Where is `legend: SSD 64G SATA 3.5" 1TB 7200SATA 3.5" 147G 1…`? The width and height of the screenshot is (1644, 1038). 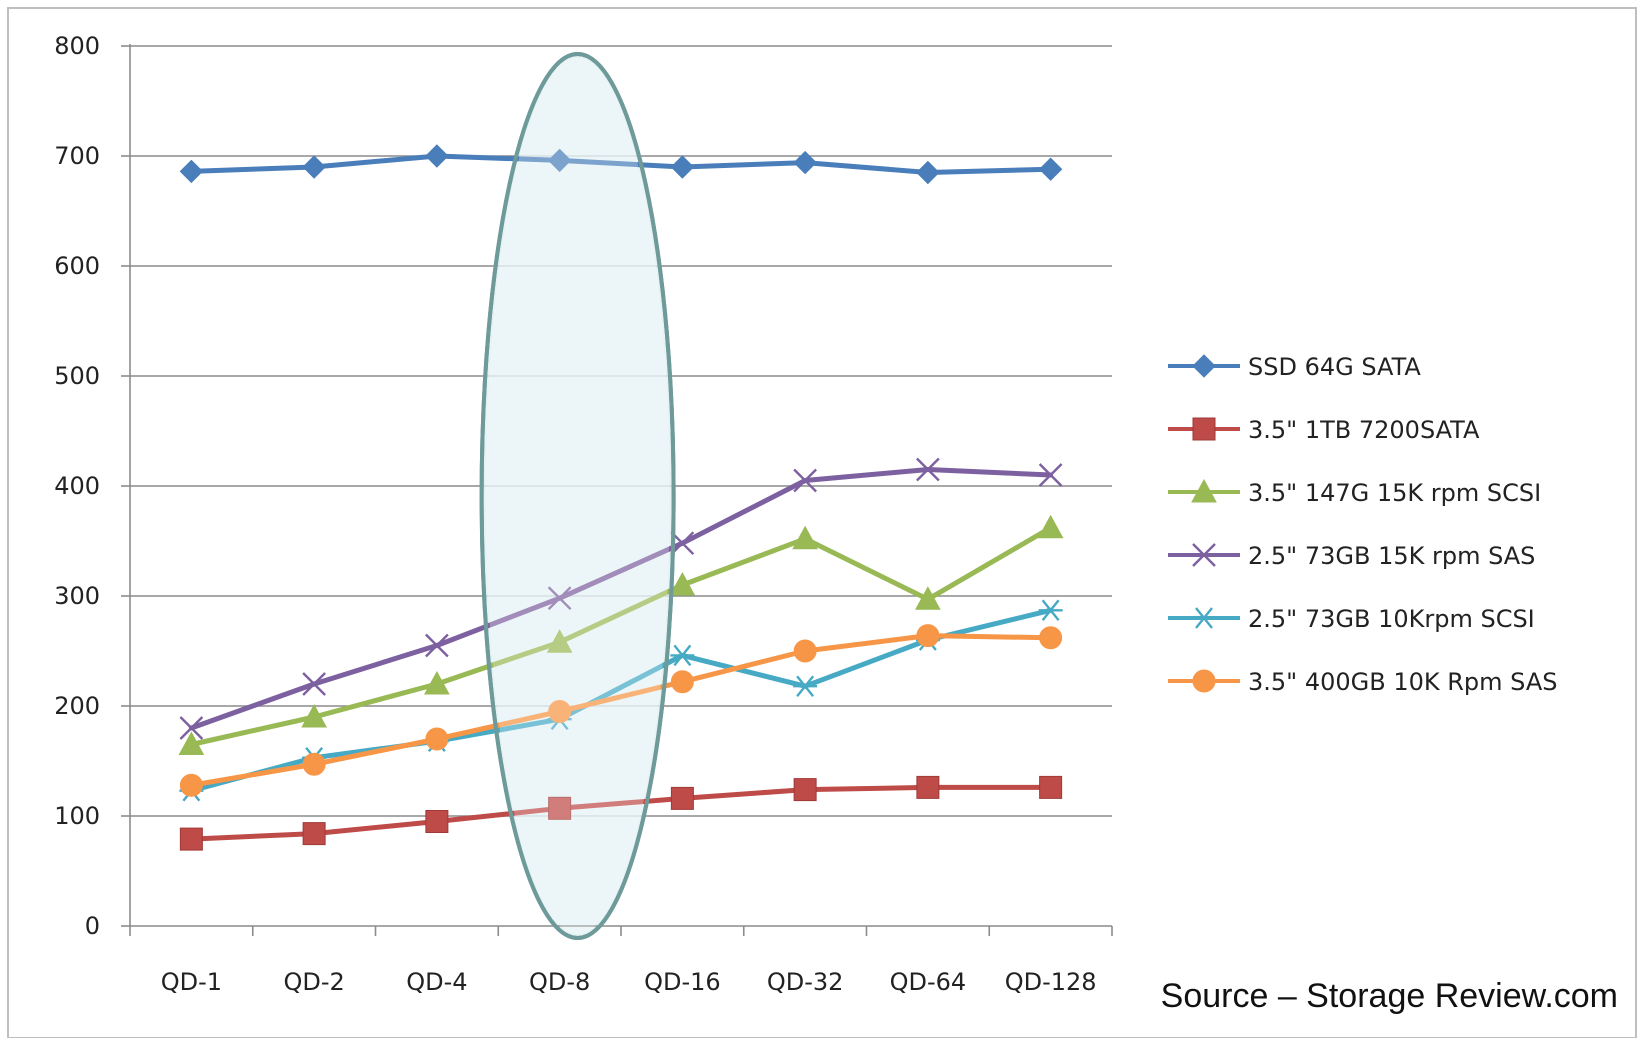 legend: SSD 64G SATA 3.5" 1TB 7200SATA 3.5" 147G 1… is located at coordinates (1363, 524).